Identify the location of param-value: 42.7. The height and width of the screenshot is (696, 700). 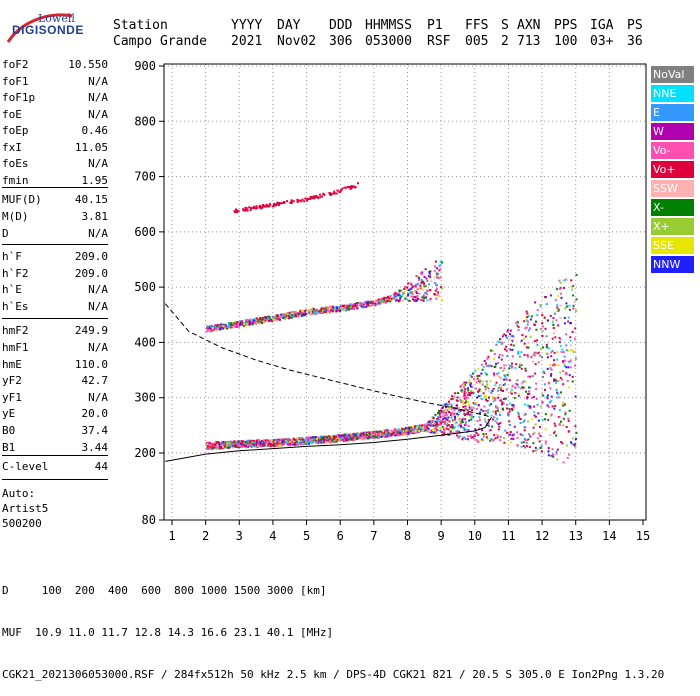
(95, 380).